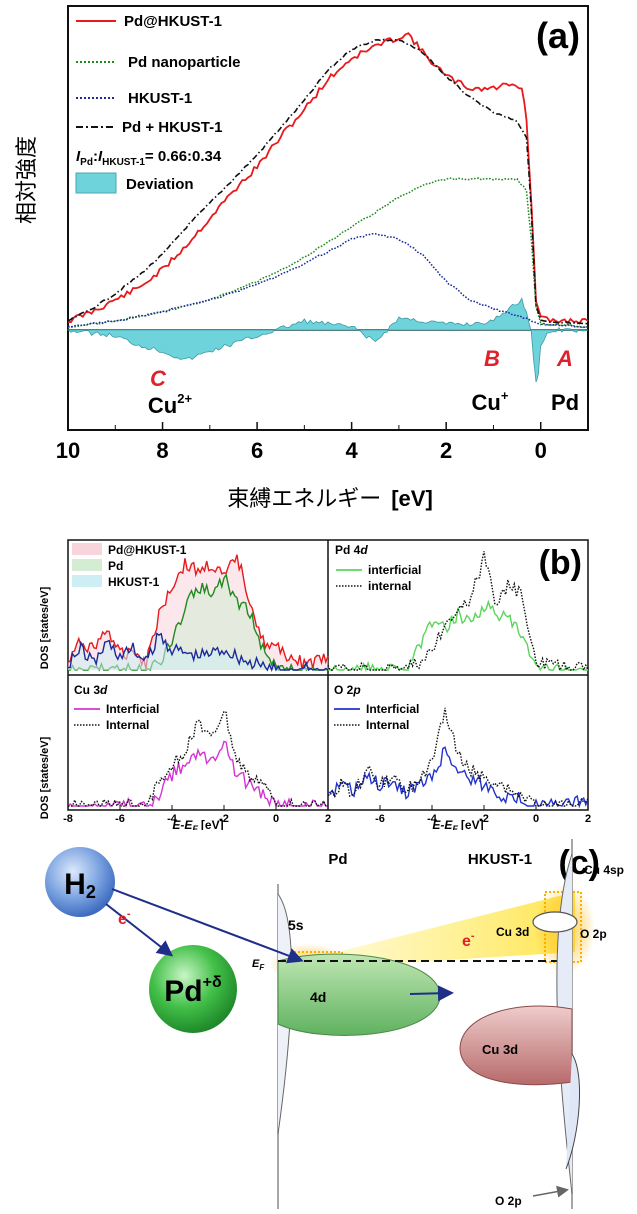 The height and width of the screenshot is (1214, 637). What do you see at coordinates (45, 627) in the screenshot?
I see `panel-b-ylabel-top: DOS [states/eV]` at bounding box center [45, 627].